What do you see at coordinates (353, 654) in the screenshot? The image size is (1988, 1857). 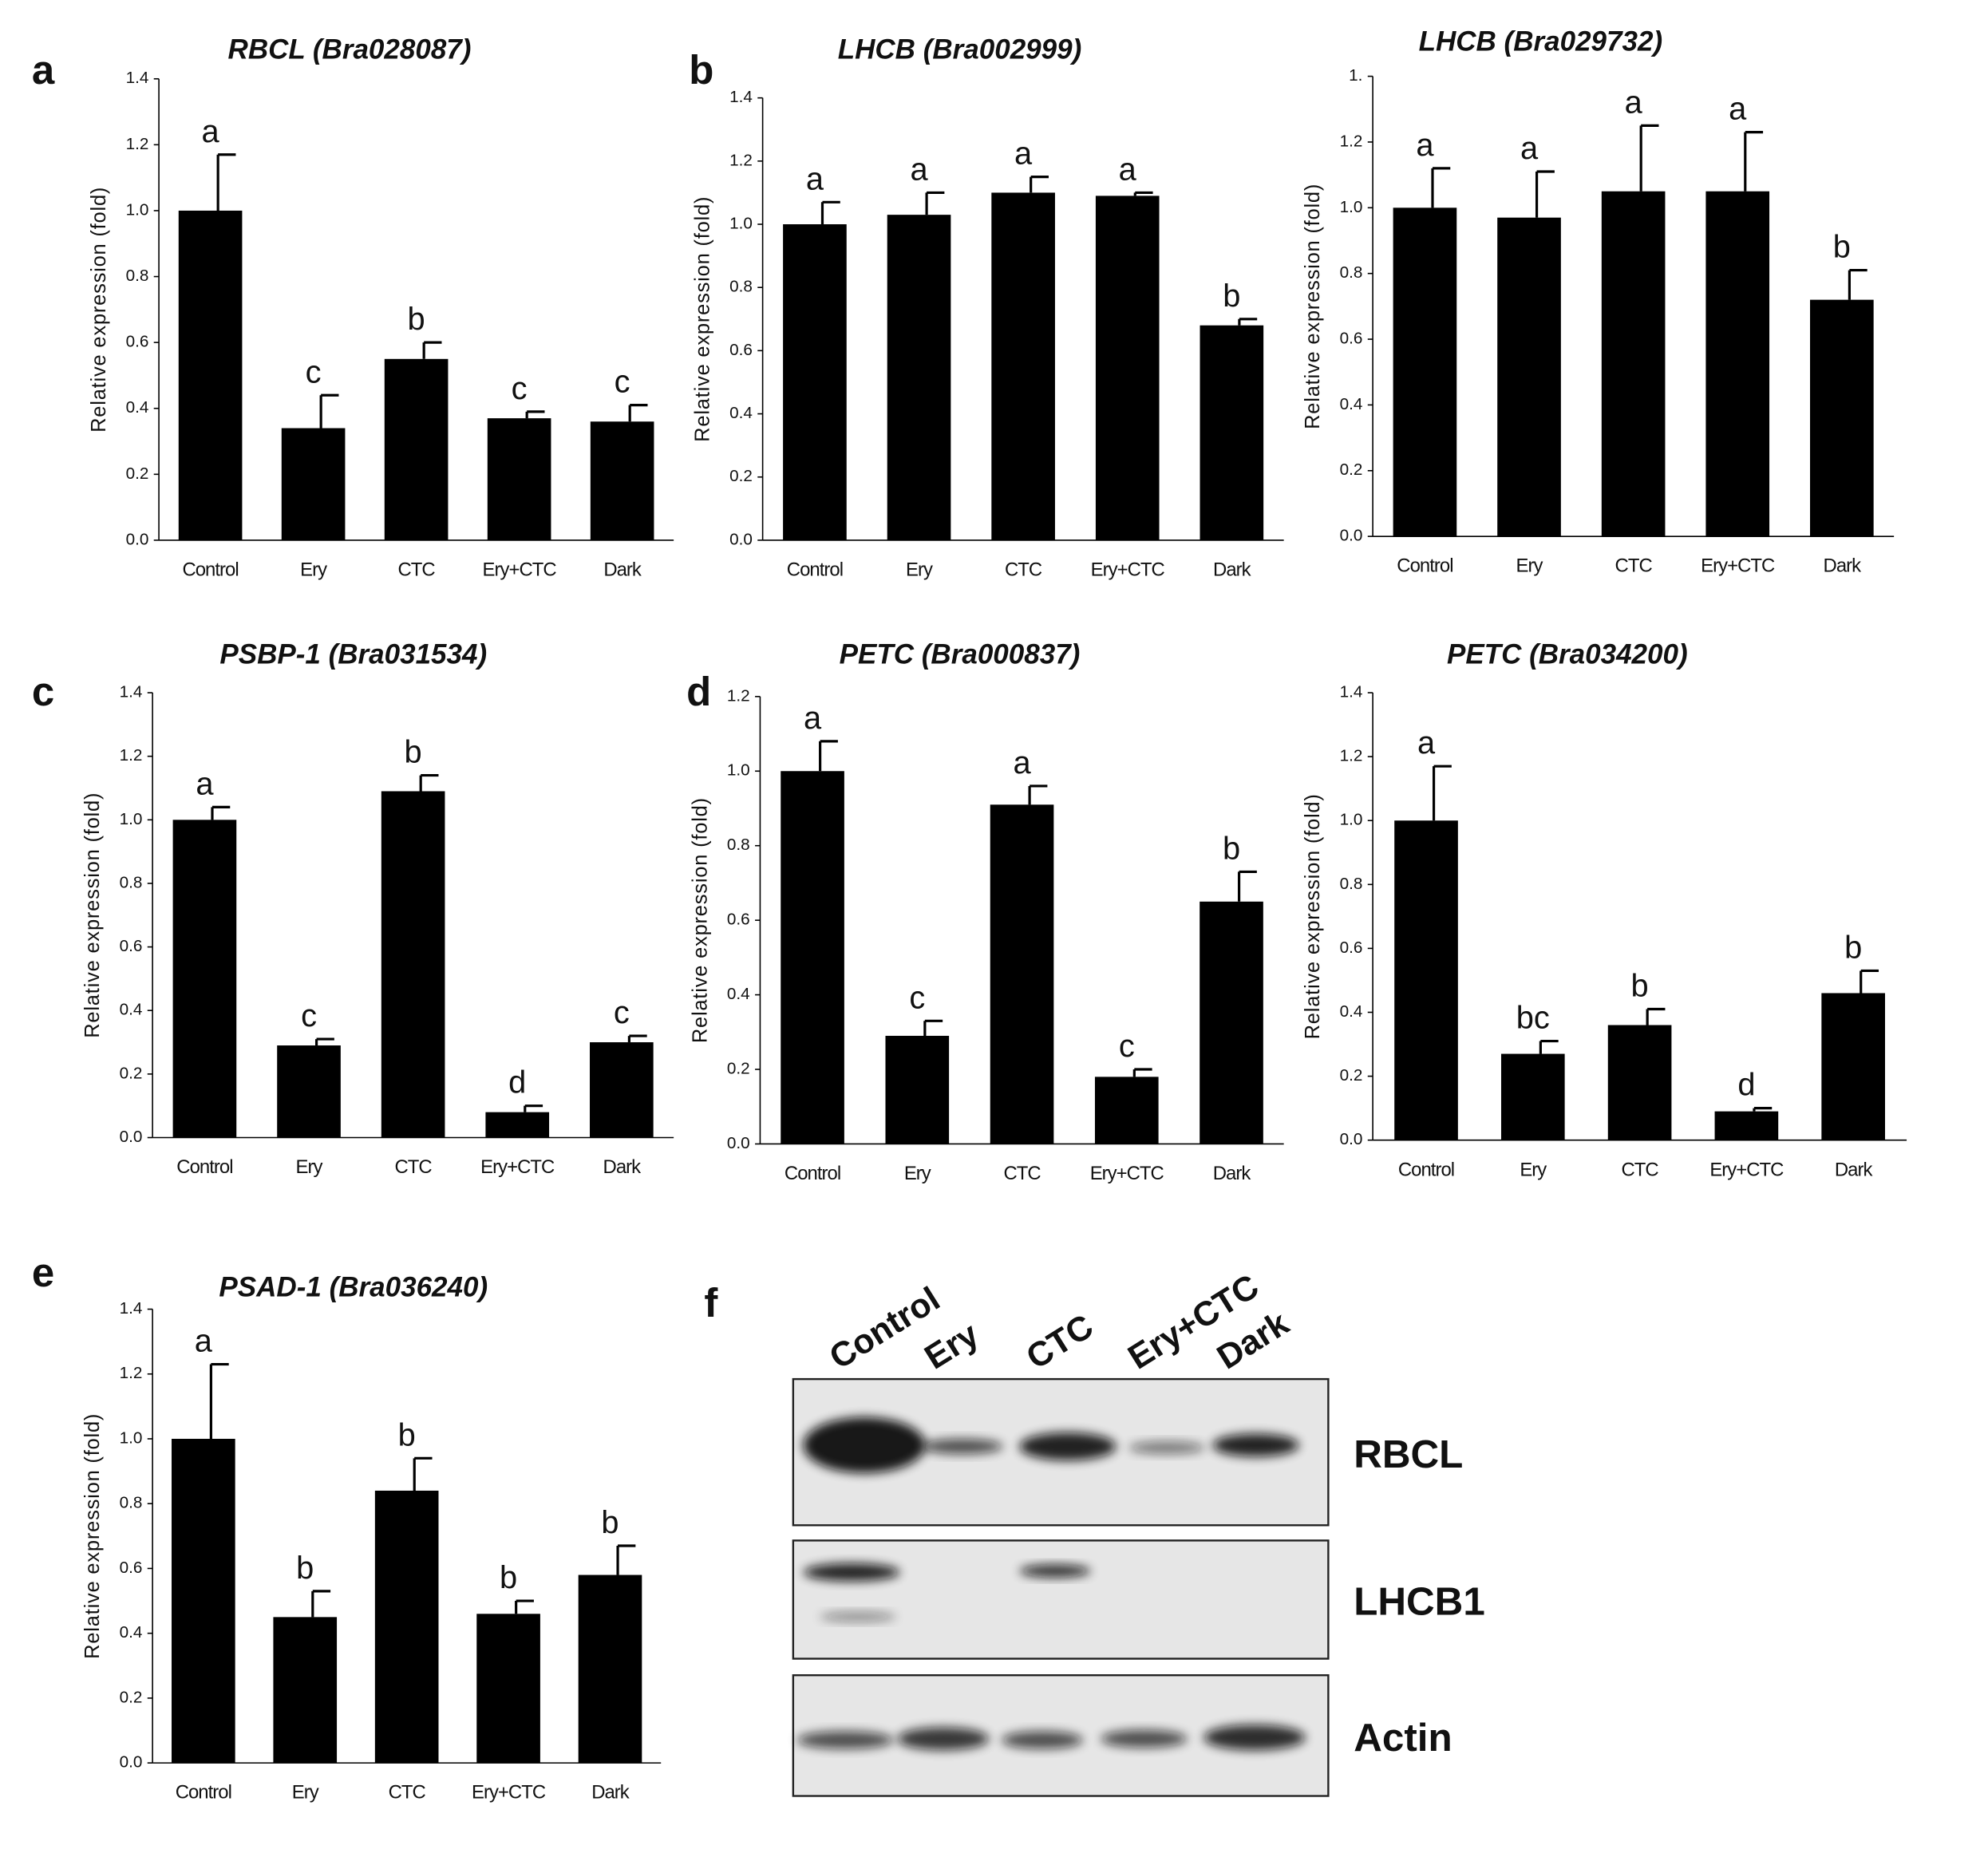 I see `chart-title: PSBP-1 (Bra031534)` at bounding box center [353, 654].